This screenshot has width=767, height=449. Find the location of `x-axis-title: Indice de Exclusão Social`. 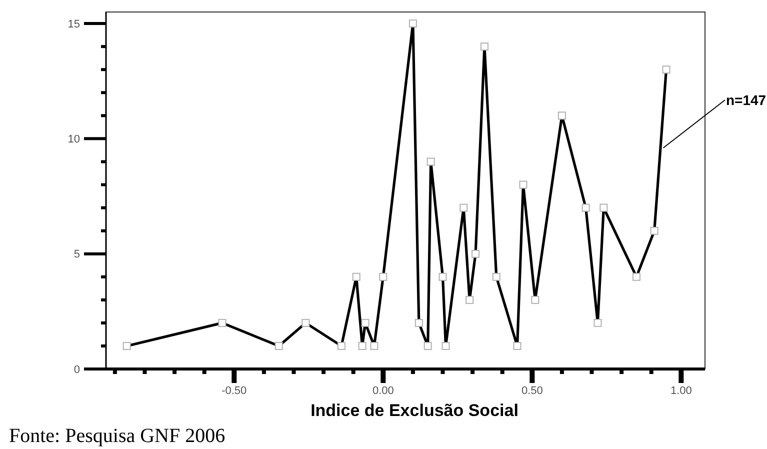

x-axis-title: Indice de Exclusão Social is located at coordinates (414, 410).